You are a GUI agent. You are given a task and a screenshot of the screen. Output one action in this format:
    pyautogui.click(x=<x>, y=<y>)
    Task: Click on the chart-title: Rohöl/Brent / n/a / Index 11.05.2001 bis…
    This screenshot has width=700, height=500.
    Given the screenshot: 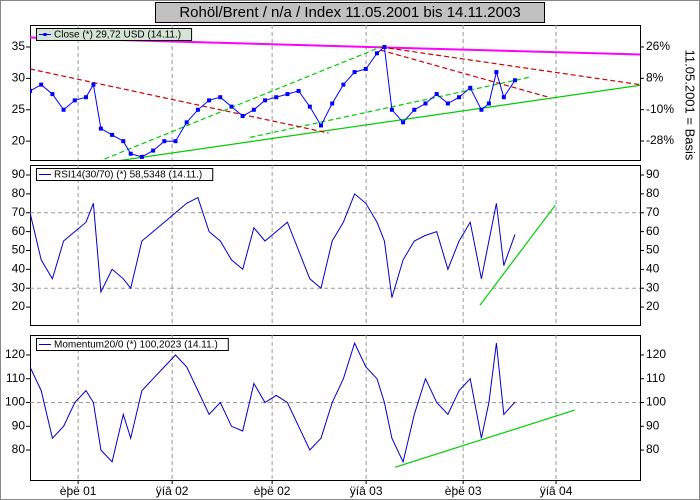 What is the action you would take?
    pyautogui.click(x=349, y=12)
    